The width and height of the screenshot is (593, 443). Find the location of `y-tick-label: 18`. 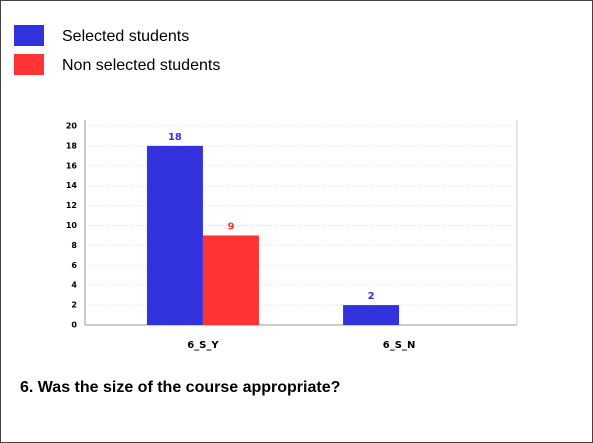

y-tick-label: 18 is located at coordinates (72, 145).